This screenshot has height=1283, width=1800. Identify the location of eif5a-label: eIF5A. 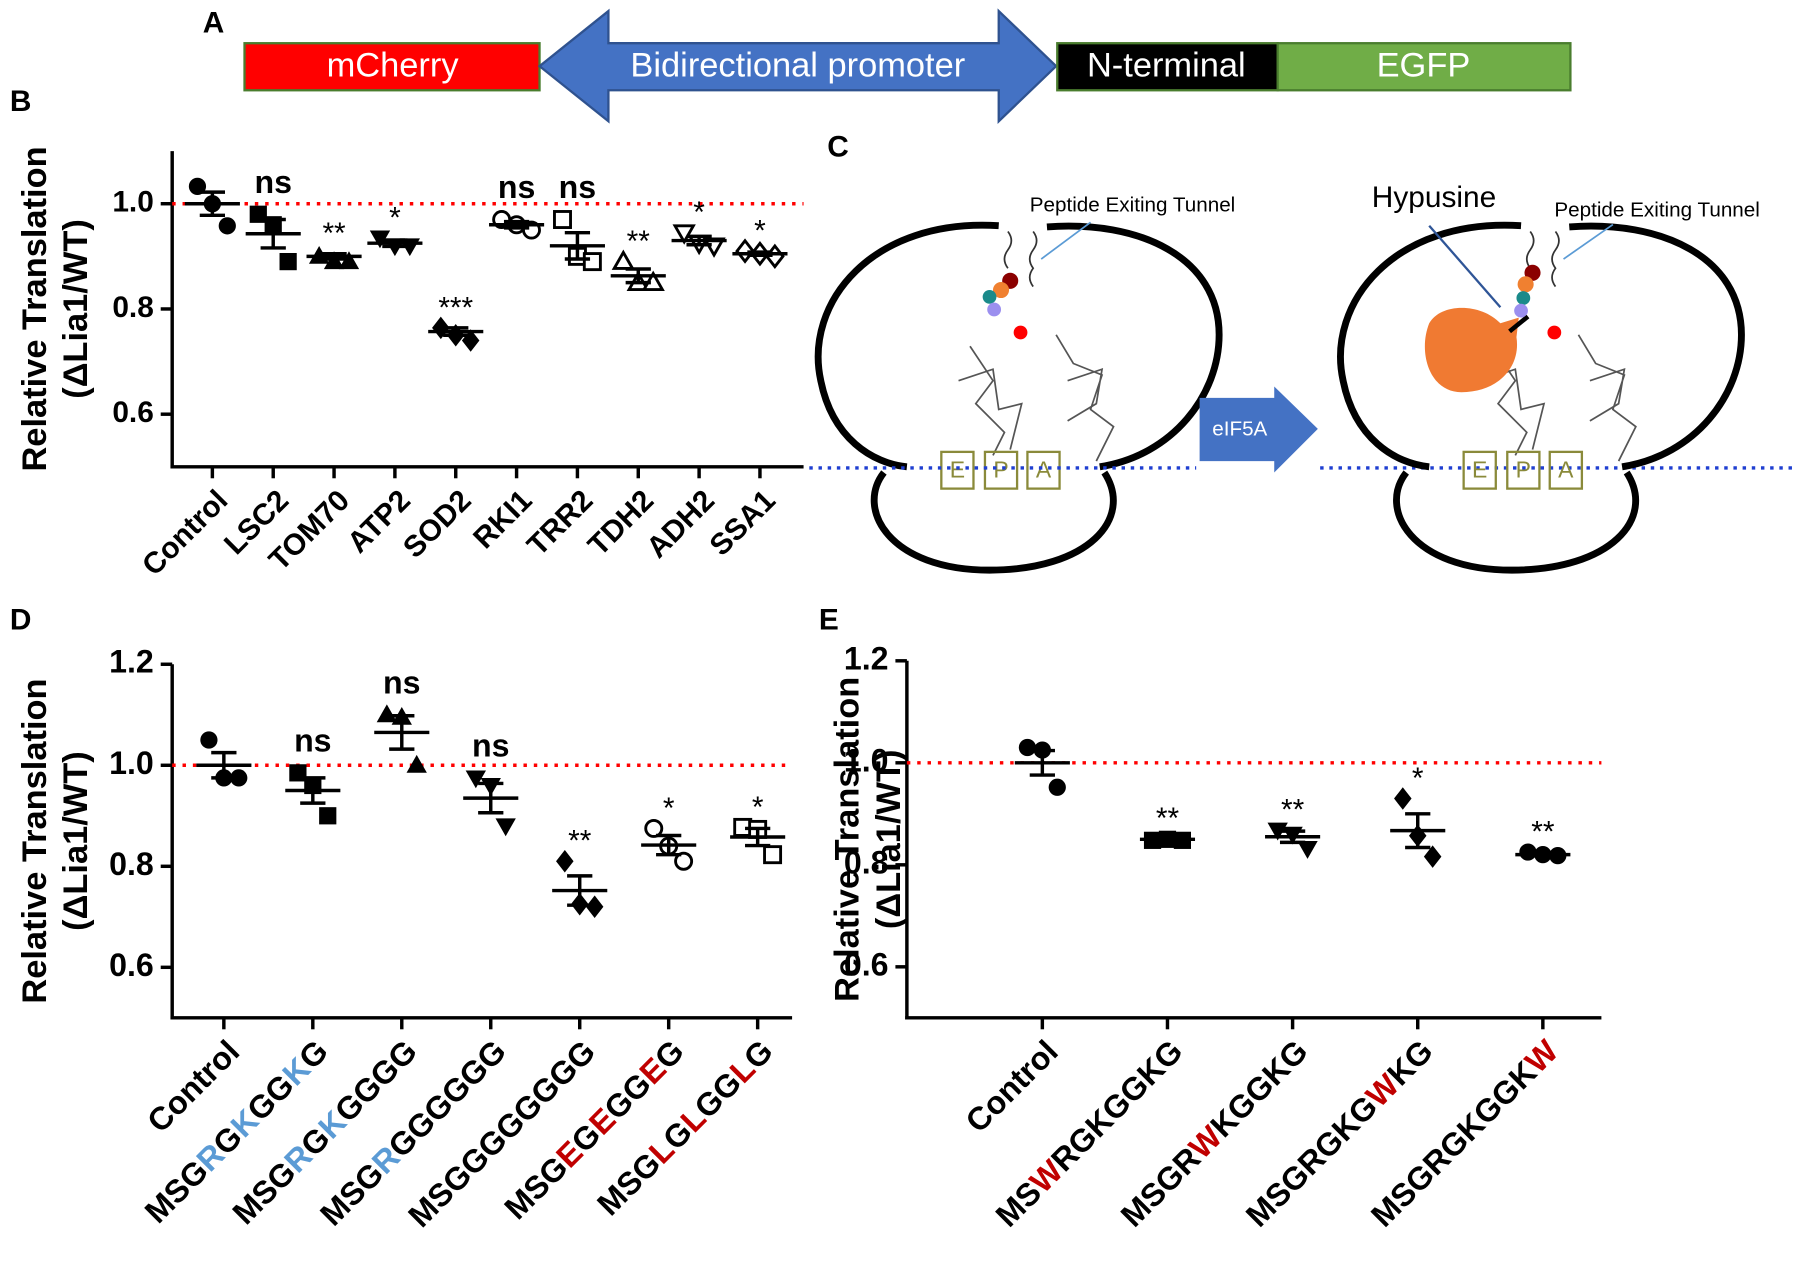
(1239, 429).